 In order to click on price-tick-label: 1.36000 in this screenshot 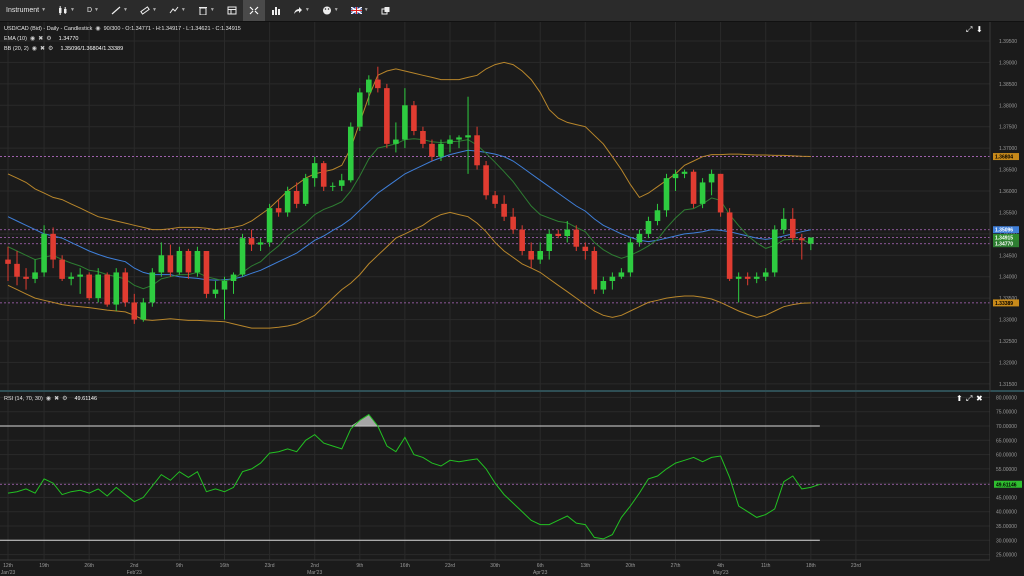, I will do `click(1008, 192)`.